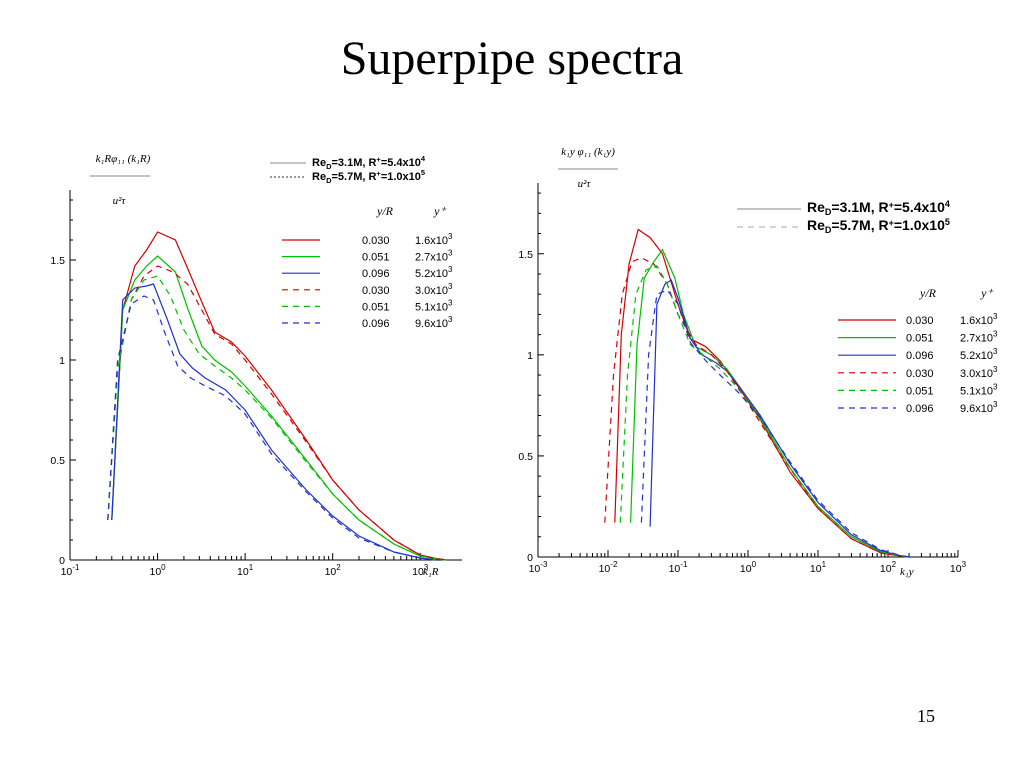 The image size is (1024, 768). Describe the element at coordinates (369, 162) in the screenshot. I see `left-re-legend-entry: ReD=3.1M, R+=5.4x104` at that location.